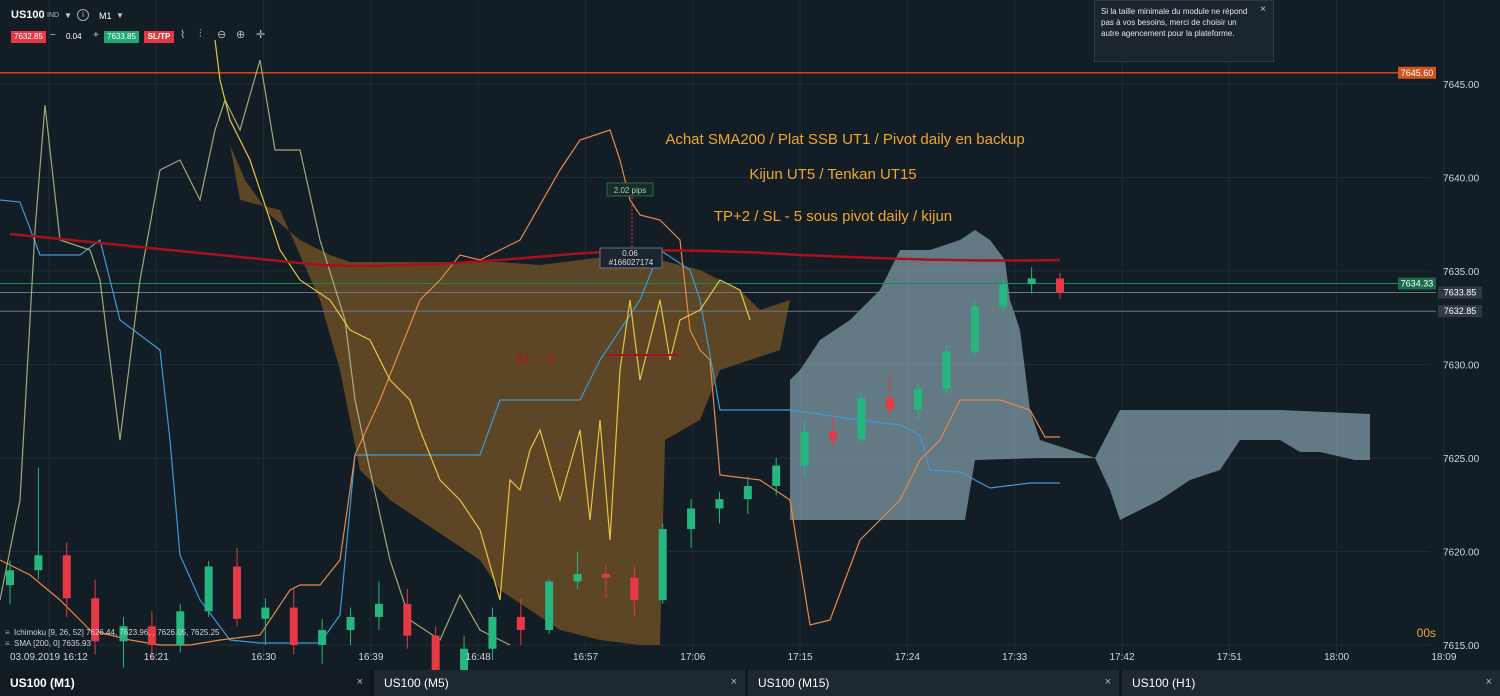 This screenshot has width=1500, height=696. Describe the element at coordinates (370, 657) in the screenshot. I see `x-tick-label: 16:39` at that location.